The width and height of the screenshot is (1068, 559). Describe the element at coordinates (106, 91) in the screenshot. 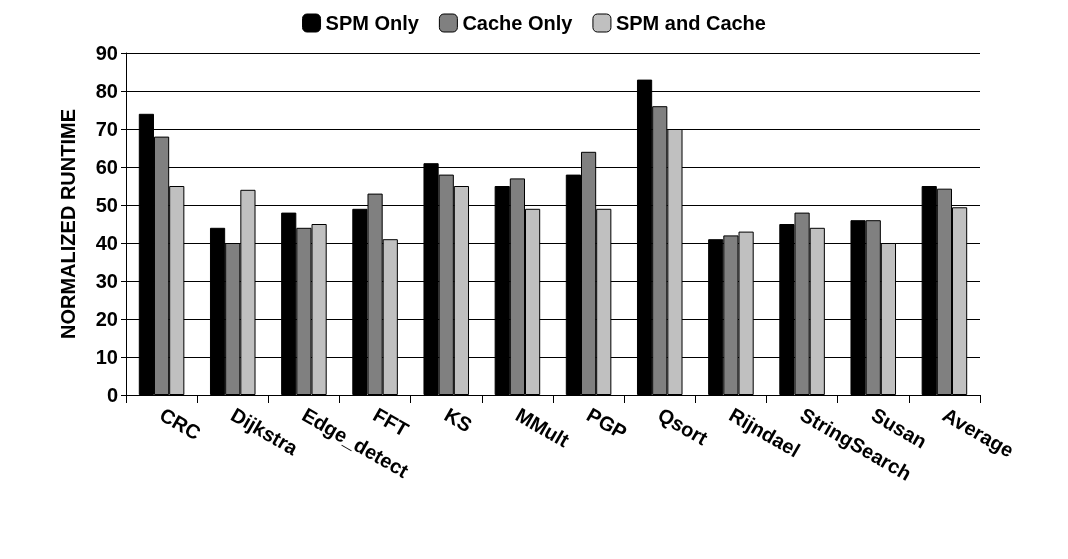

I see `y-tick-label: 80` at that location.